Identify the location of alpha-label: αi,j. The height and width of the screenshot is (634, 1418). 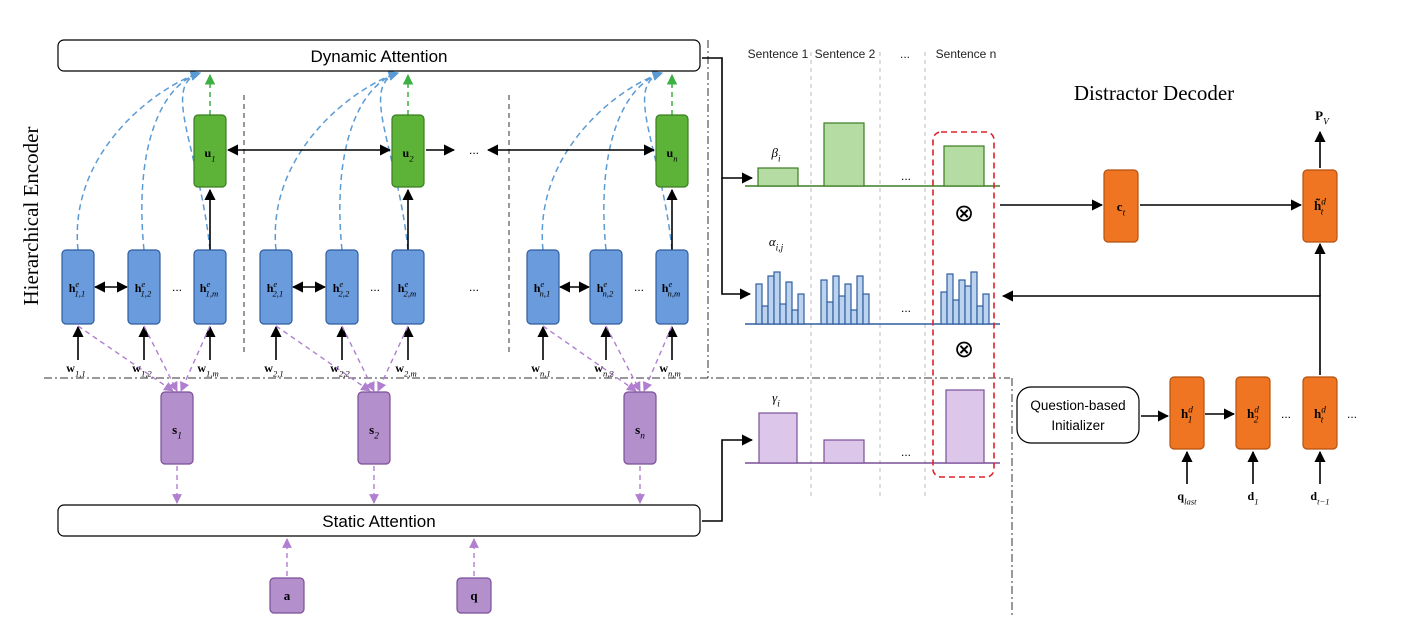
(776, 244).